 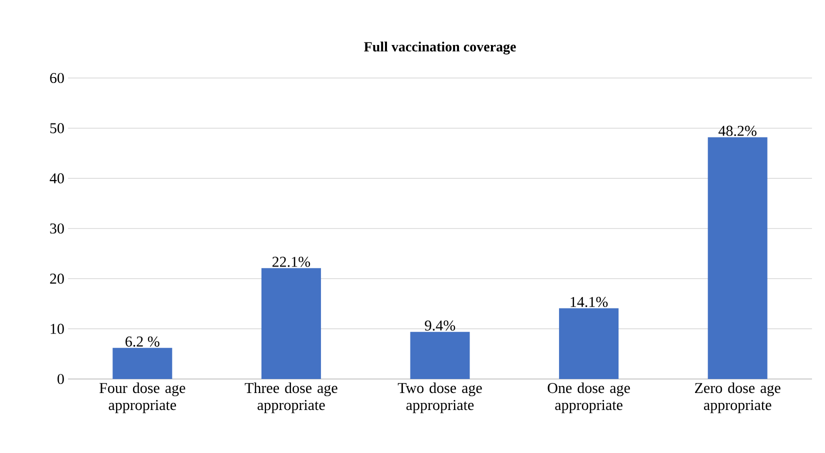 I want to click on y-tick-label: 10, so click(x=57, y=329).